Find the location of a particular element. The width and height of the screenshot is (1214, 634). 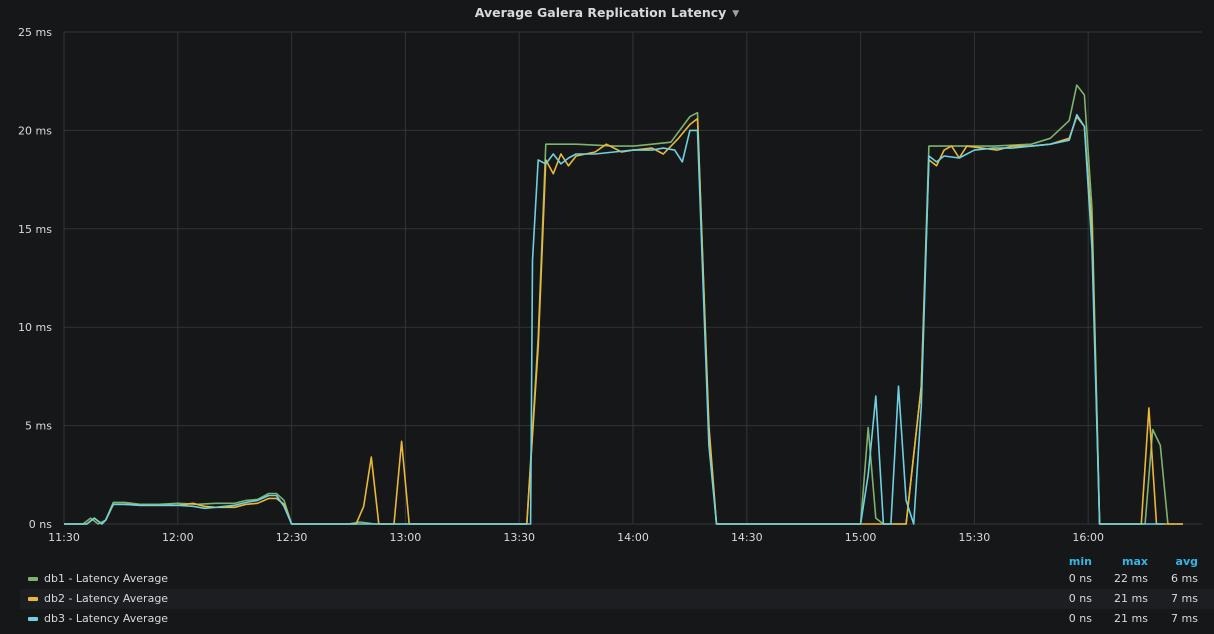

y-tick-label: 25 ms is located at coordinates (35, 32).